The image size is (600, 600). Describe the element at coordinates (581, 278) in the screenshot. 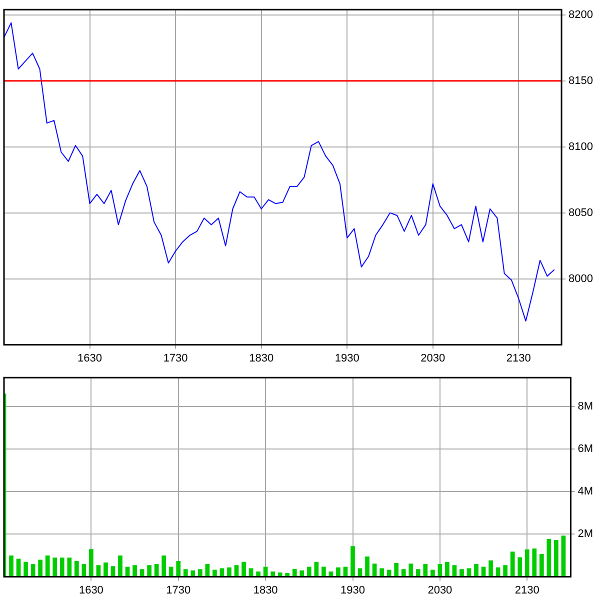

I see `y-tick-label: 8000` at that location.